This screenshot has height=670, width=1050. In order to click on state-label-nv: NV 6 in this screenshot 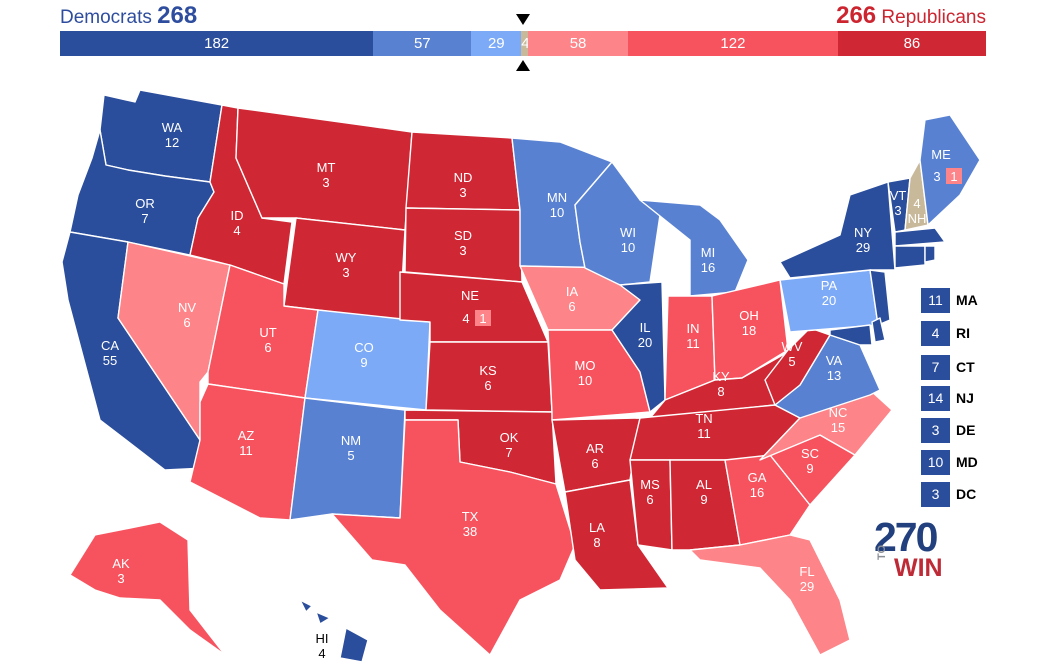, I will do `click(187, 315)`.